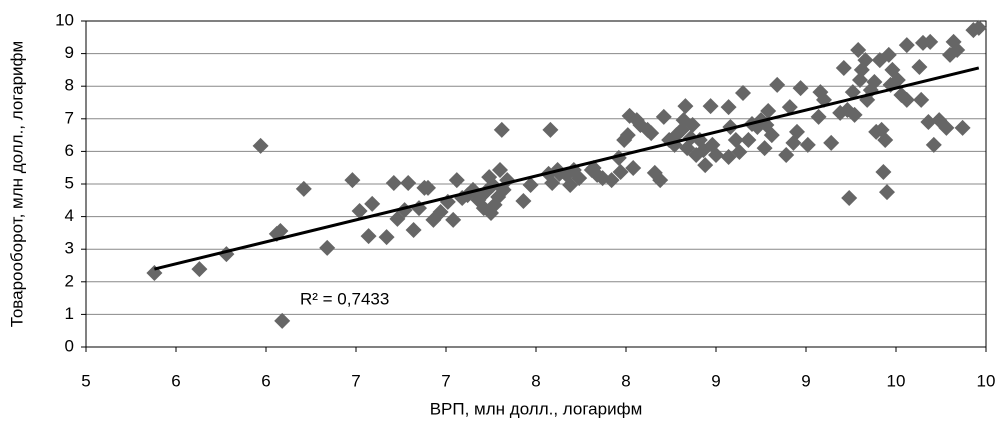 The width and height of the screenshot is (997, 422). I want to click on y-tick-label: 0, so click(69, 345).